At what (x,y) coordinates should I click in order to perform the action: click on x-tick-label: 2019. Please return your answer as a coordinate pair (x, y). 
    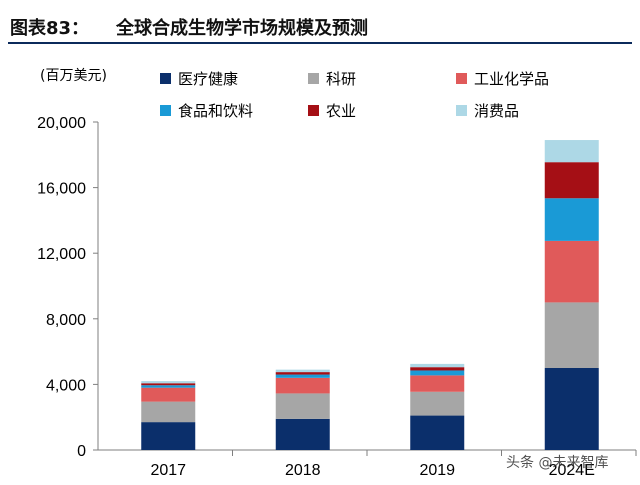
    Looking at the image, I should click on (437, 470).